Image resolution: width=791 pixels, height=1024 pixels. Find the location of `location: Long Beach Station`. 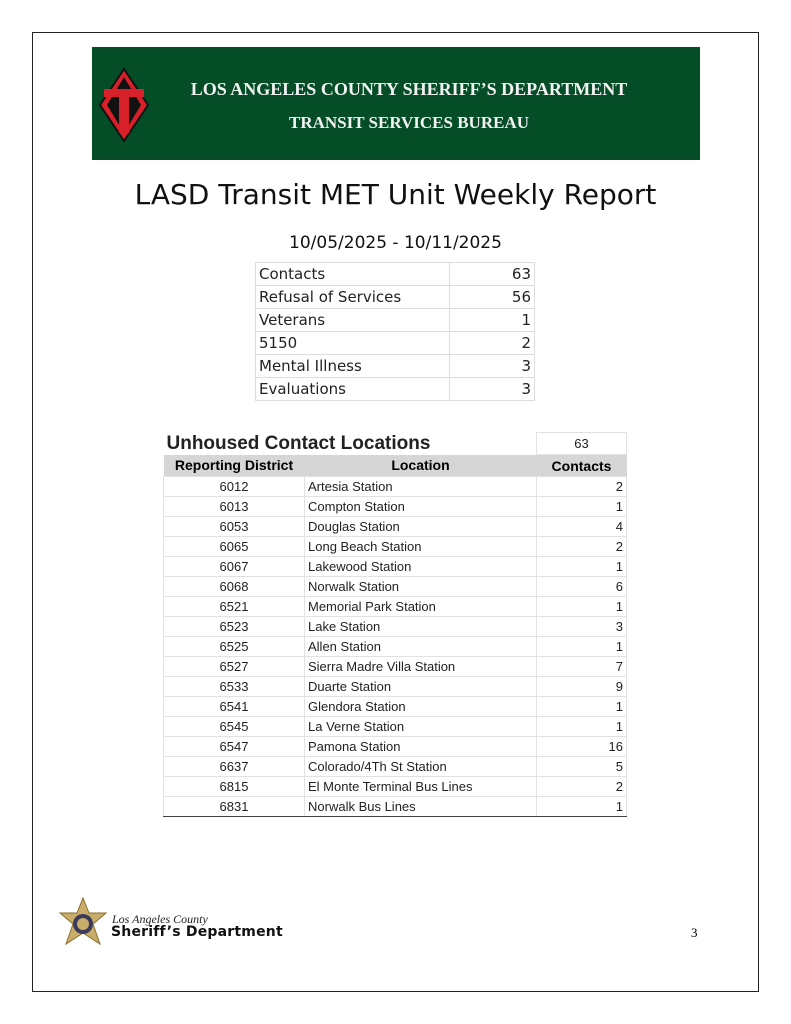

location: Long Beach Station is located at coordinates (420, 546).